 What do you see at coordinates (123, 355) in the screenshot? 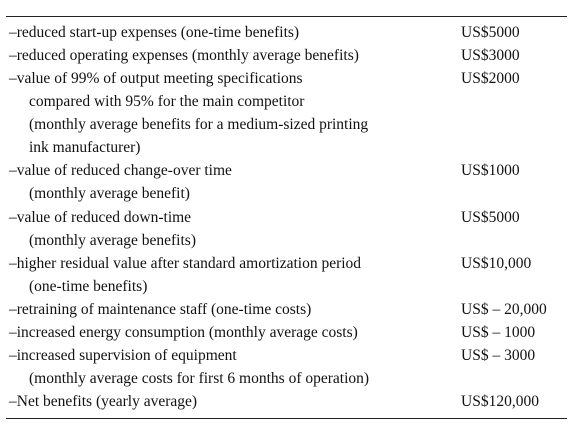
I see `label-line: –increased supervision of equipment` at bounding box center [123, 355].